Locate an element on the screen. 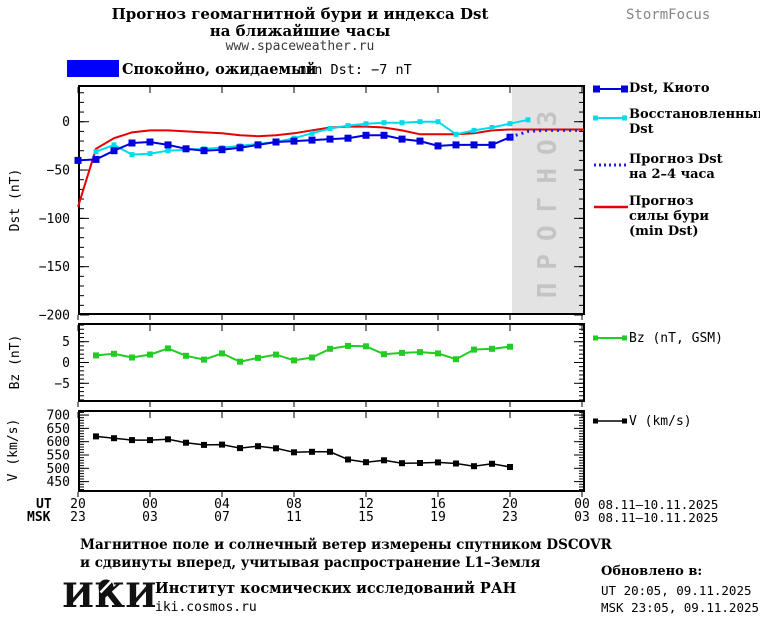 The image size is (760, 620). legend-sample-bz is located at coordinates (610, 338).